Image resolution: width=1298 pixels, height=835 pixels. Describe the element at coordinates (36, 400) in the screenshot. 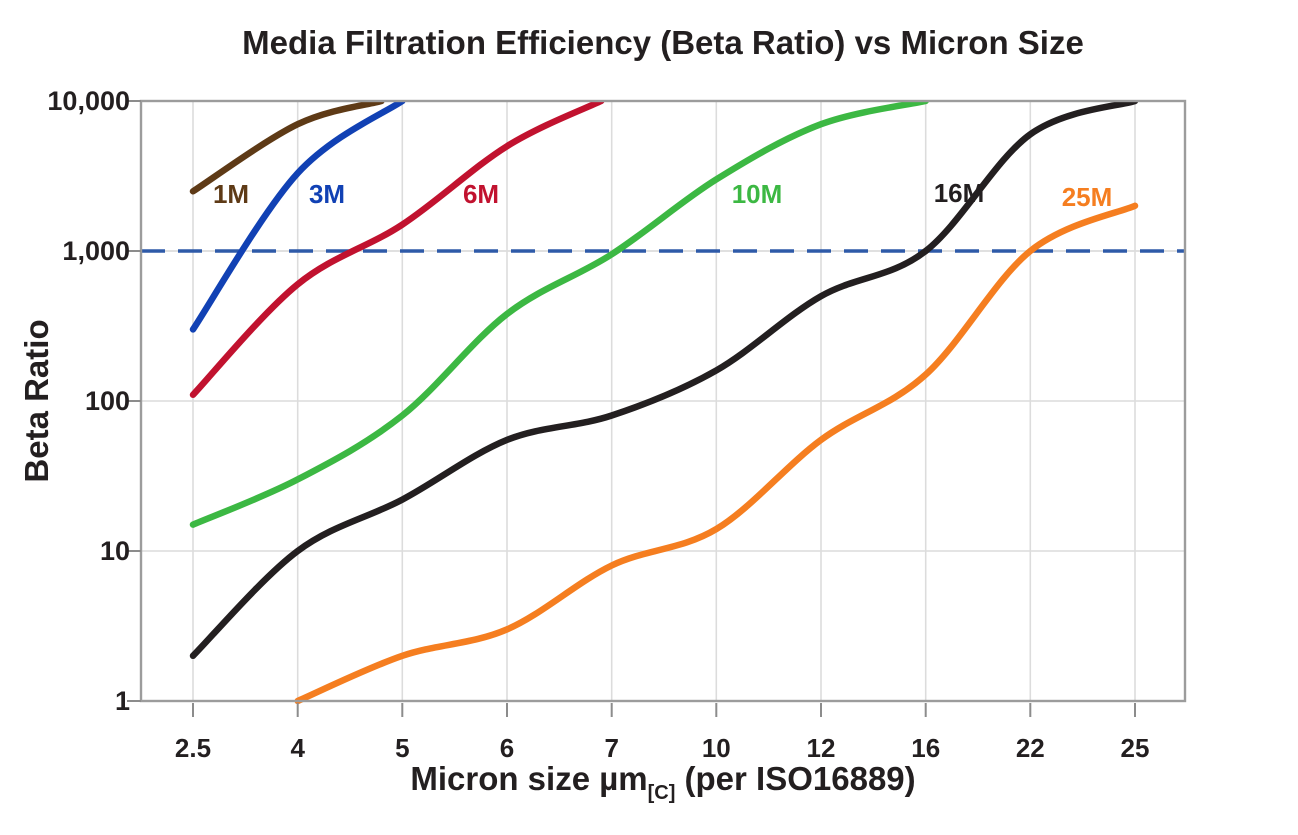

I see `y-axis-title: Beta Ratio` at that location.